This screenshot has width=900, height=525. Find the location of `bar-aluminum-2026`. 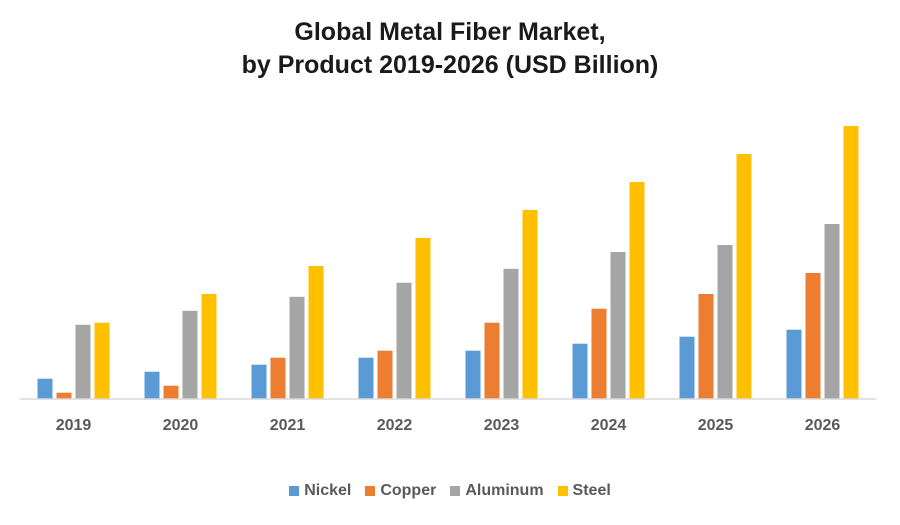

bar-aluminum-2026 is located at coordinates (832, 311).